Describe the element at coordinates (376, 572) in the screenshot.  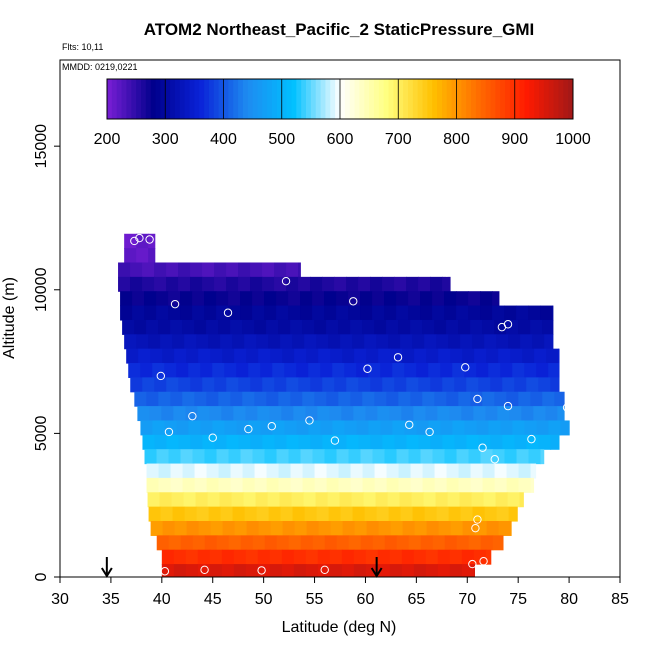
I see `down-arrow-head` at that location.